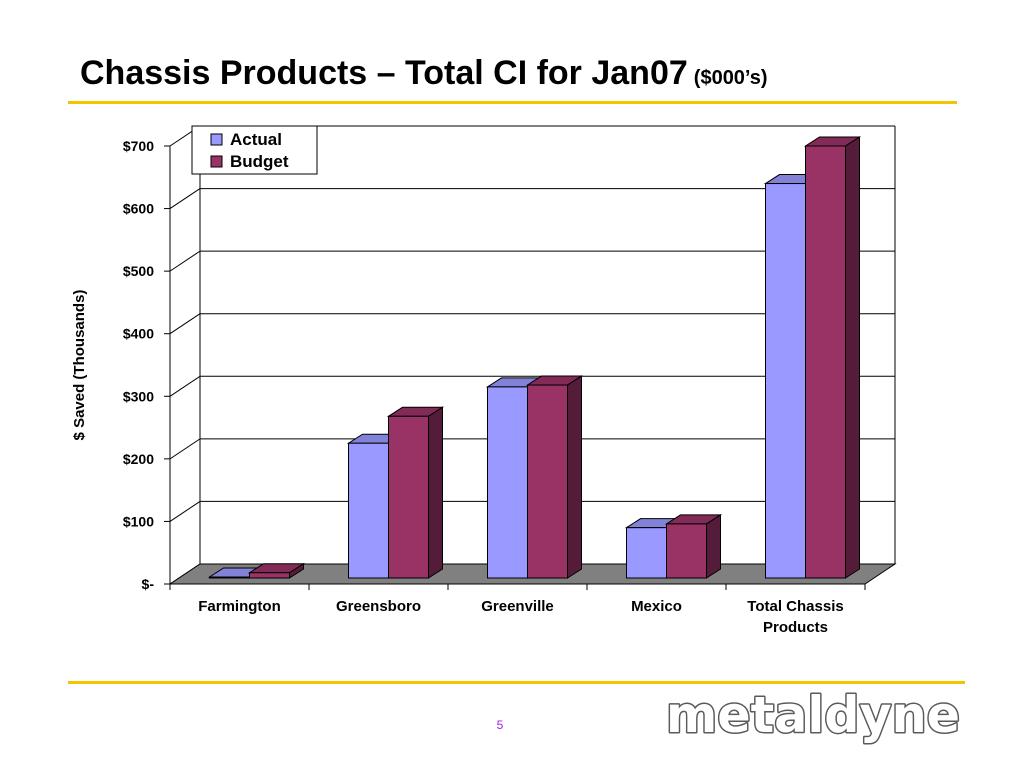 Image resolution: width=1024 pixels, height=768 pixels. What do you see at coordinates (378, 606) in the screenshot?
I see `x-tick-label: Greensboro` at bounding box center [378, 606].